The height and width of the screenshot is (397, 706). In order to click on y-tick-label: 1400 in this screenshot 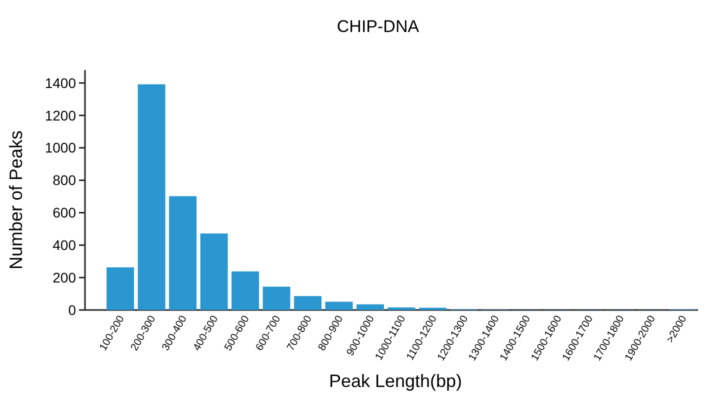, I will do `click(60, 82)`.